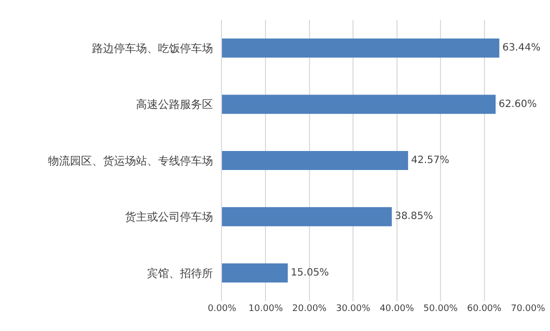 Image resolution: width=550 pixels, height=331 pixels. Describe the element at coordinates (517, 104) in the screenshot. I see `data-label: 62.60%` at that location.